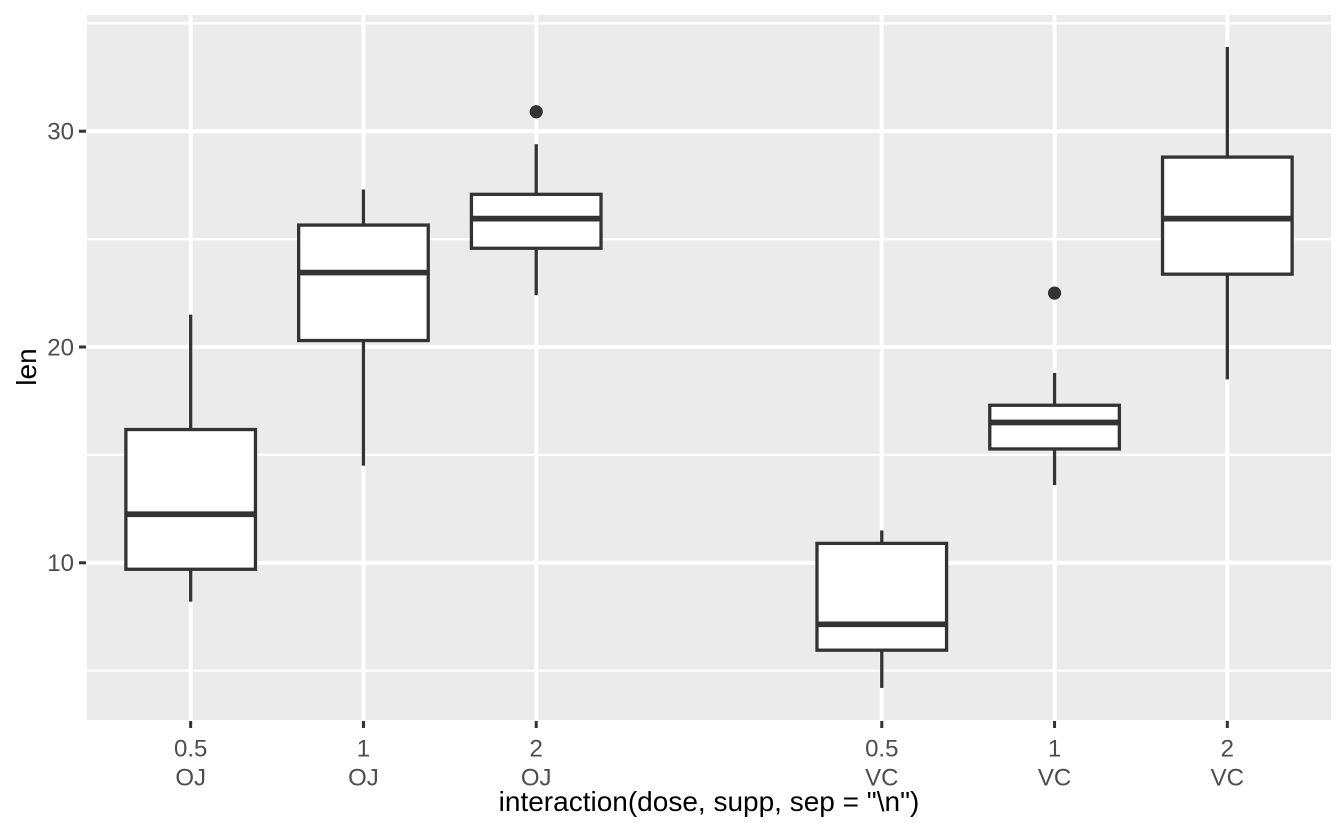 The height and width of the screenshot is (830, 1344). What do you see at coordinates (1227, 777) in the screenshot?
I see `x-tick-label-supp-2-VC: VC` at bounding box center [1227, 777].